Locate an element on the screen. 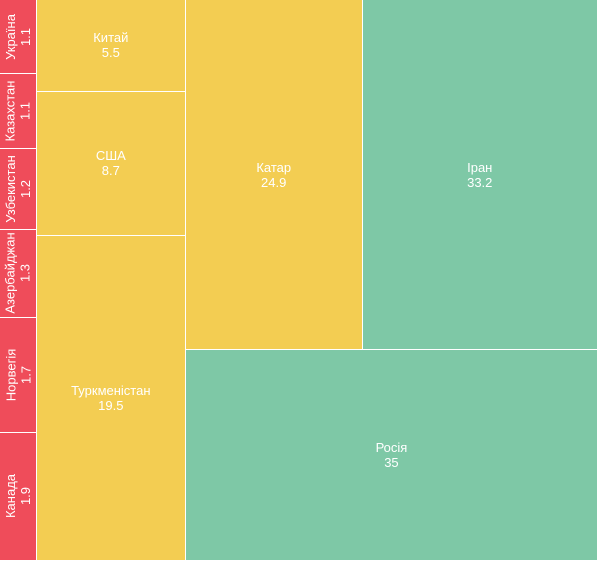  treemap-tile: Канада 1.9 is located at coordinates (18, 496).